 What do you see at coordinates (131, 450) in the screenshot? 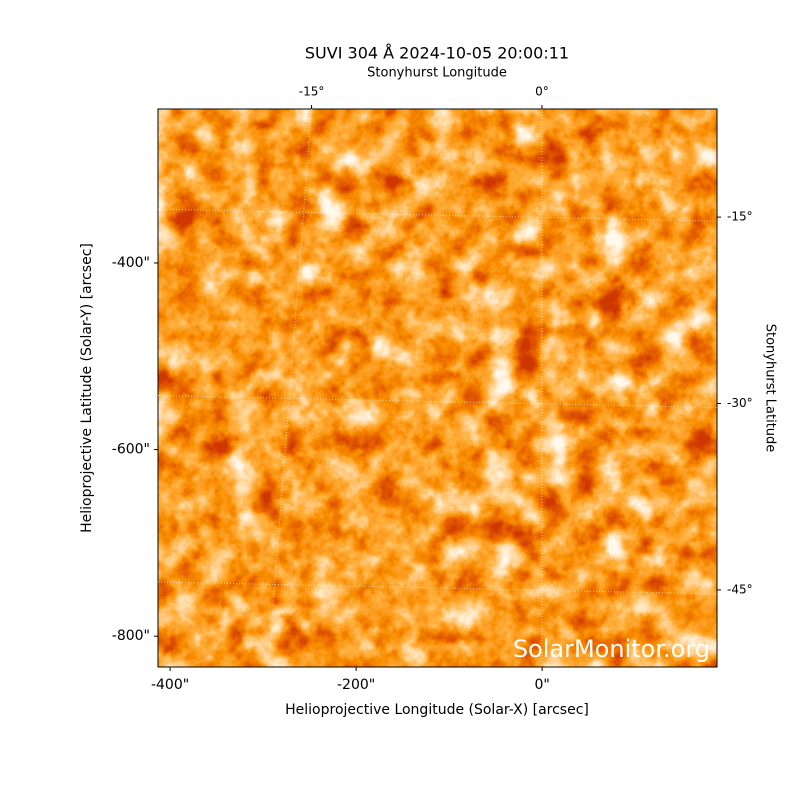
I see `y-tick-label: -600"` at bounding box center [131, 450].